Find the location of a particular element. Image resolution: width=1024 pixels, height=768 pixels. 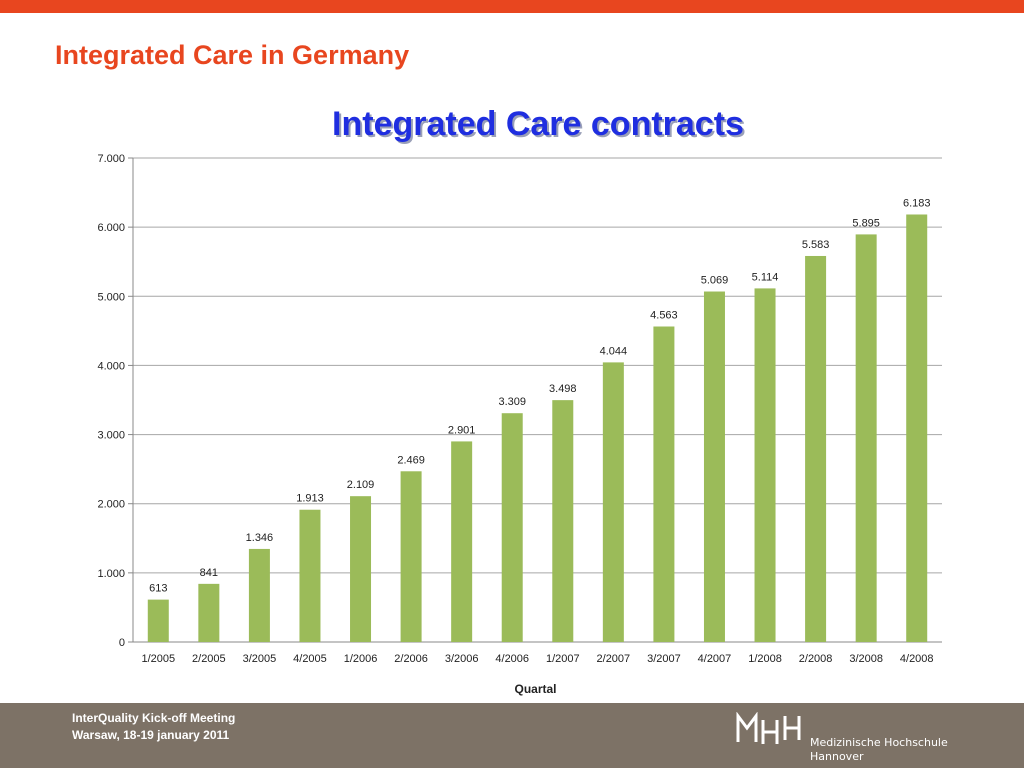

data-label: 2.109 is located at coordinates (361, 485).